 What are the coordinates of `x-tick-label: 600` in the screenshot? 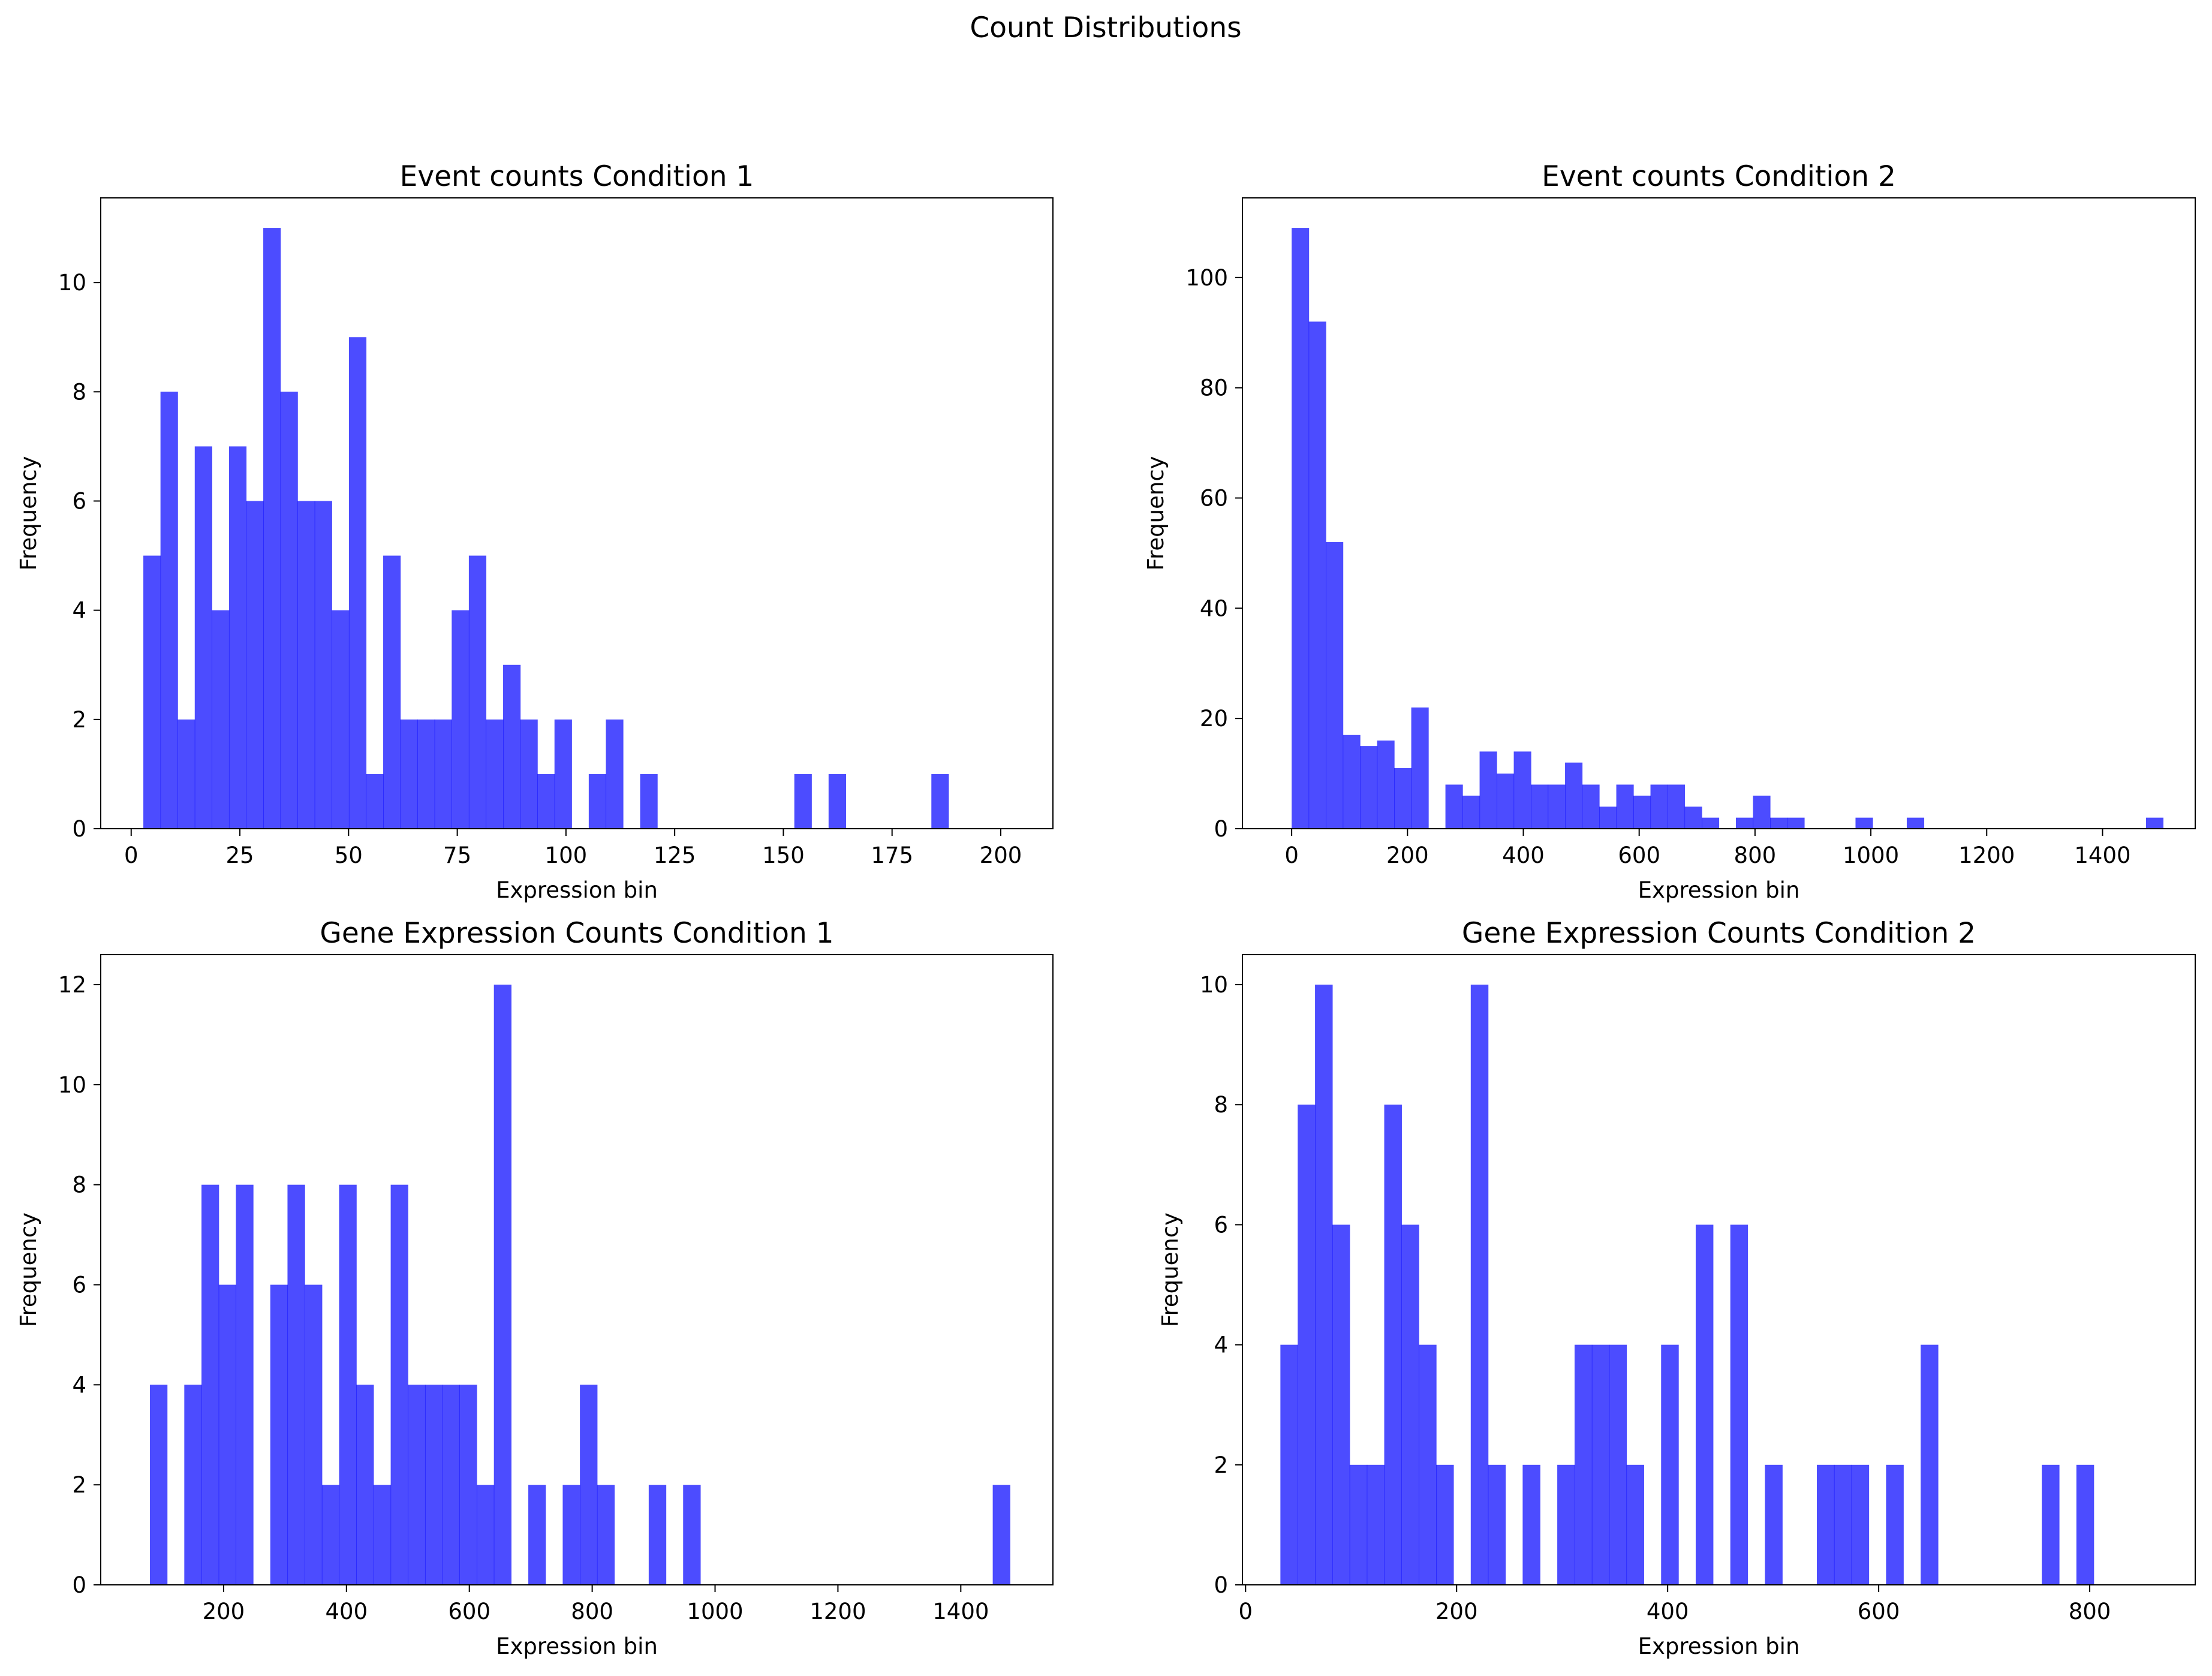 It's located at (1639, 855).